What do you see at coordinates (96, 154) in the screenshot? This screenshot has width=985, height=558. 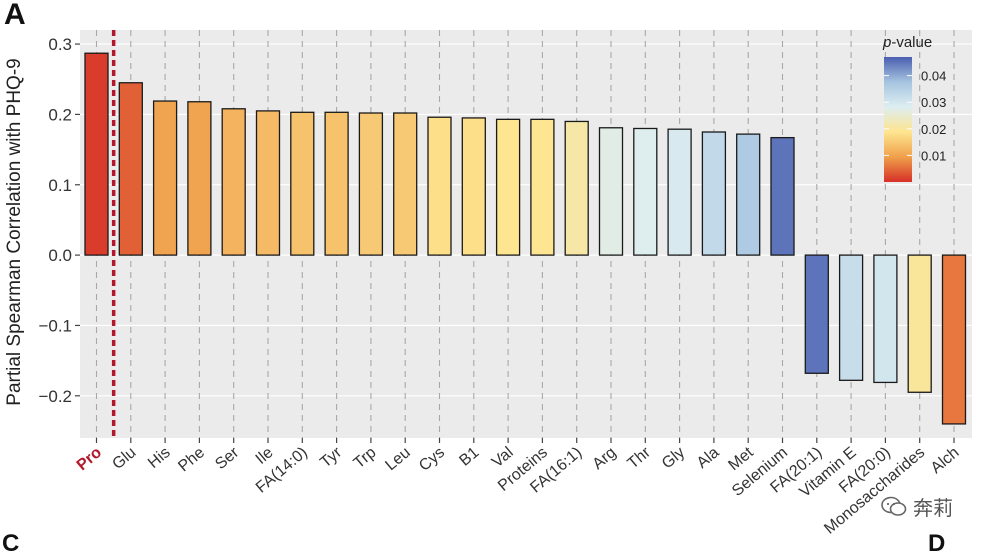 I see `bar-pro` at bounding box center [96, 154].